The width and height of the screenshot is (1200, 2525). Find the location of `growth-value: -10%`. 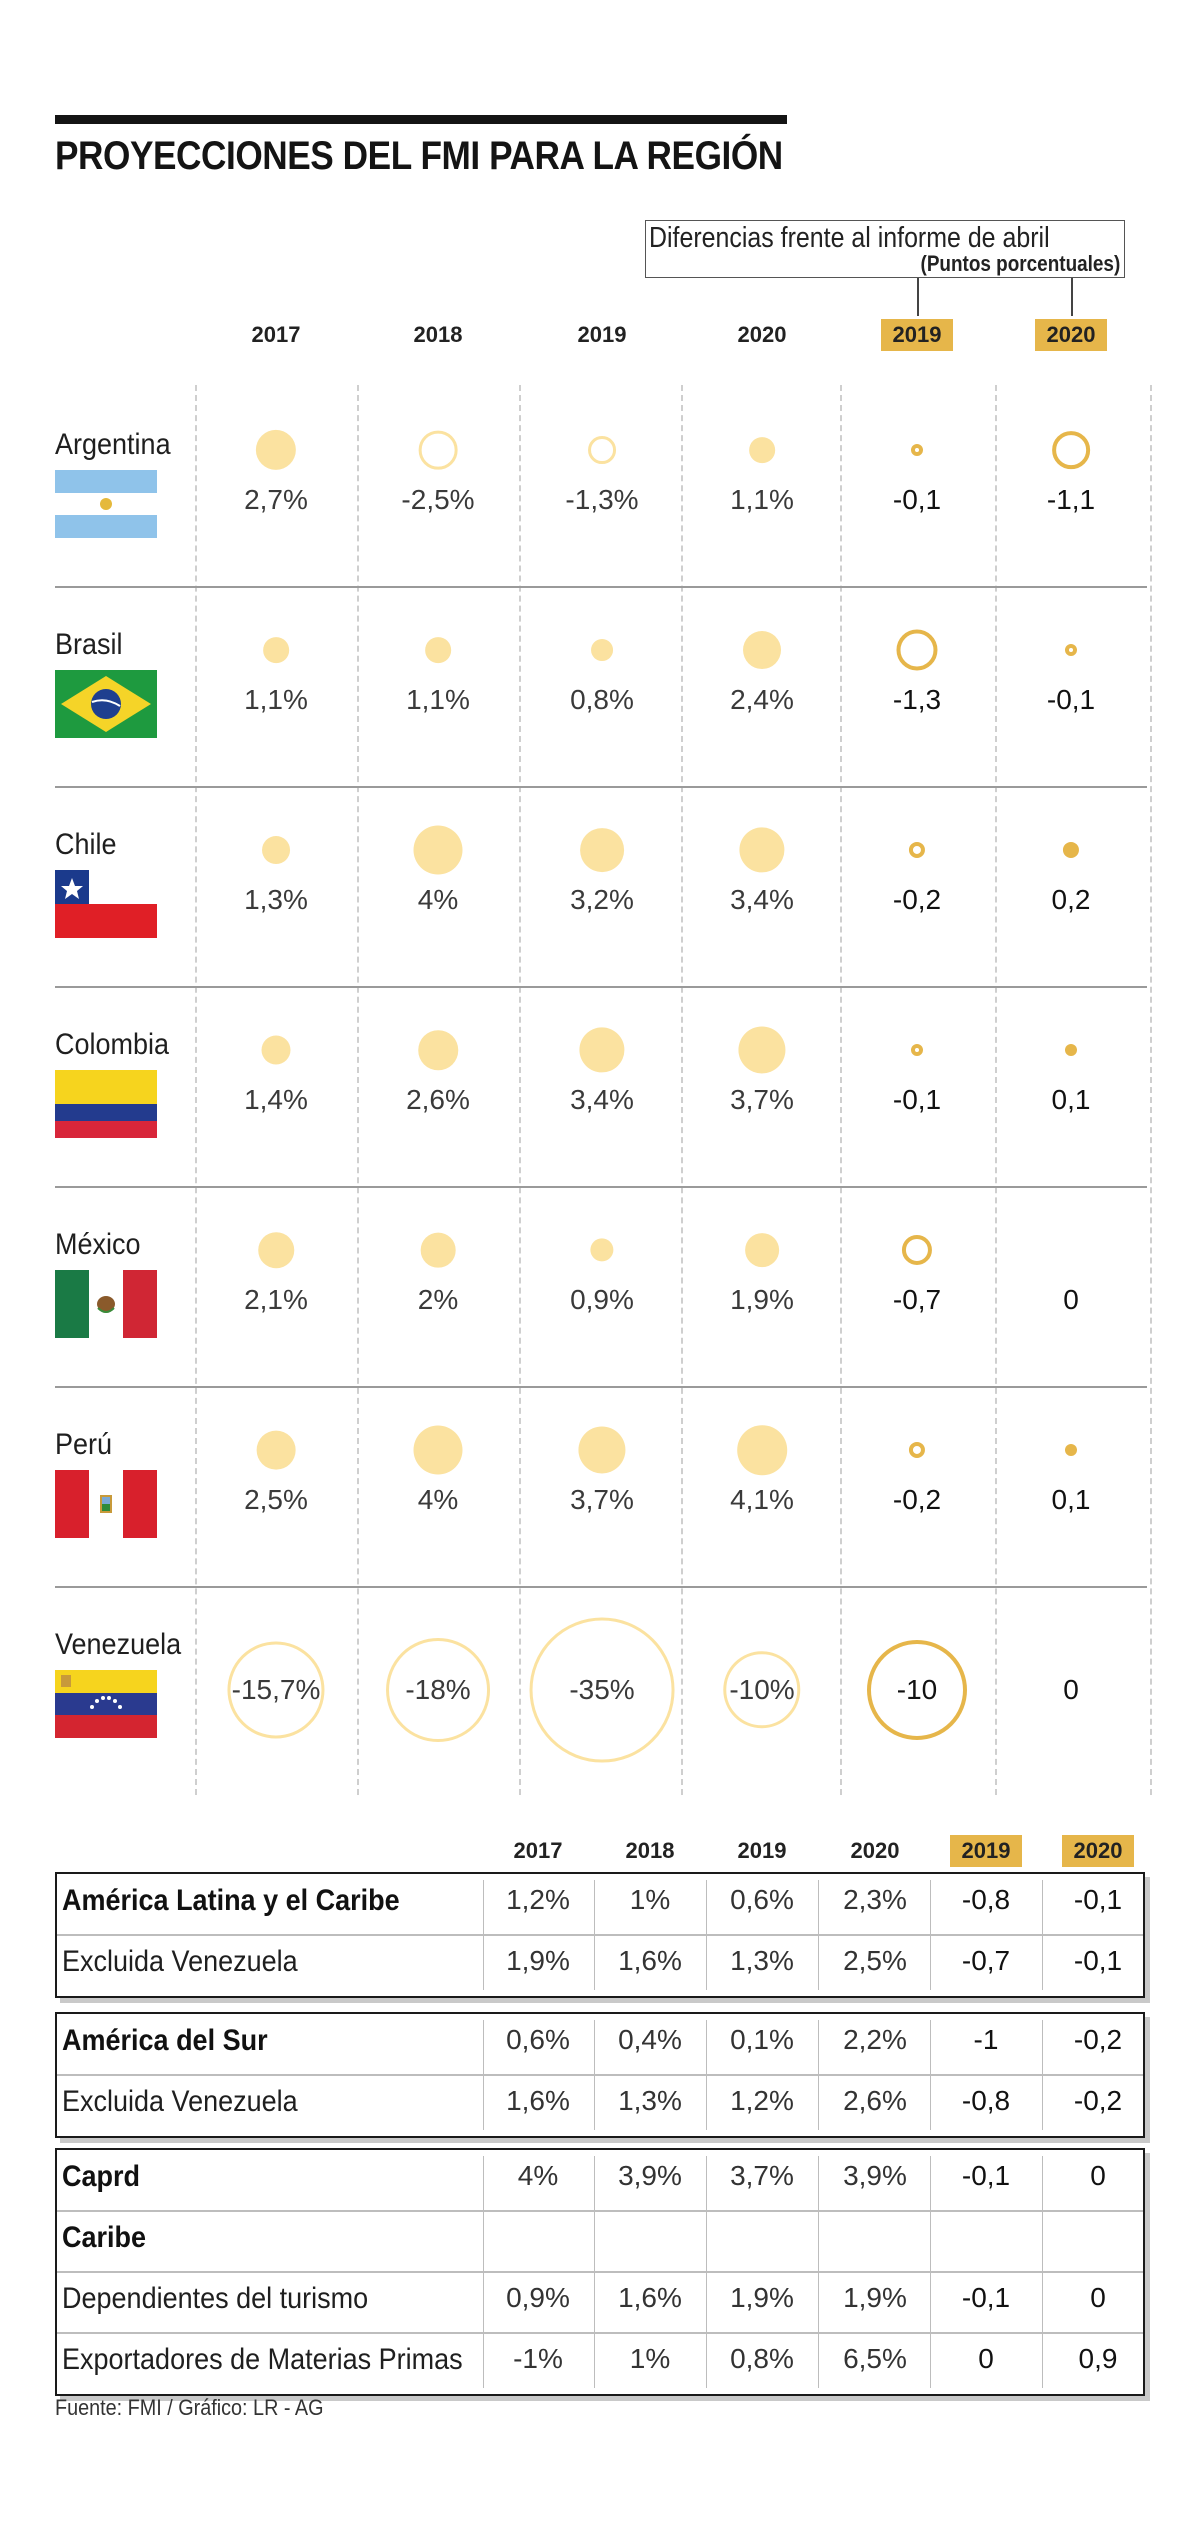

growth-value: -10% is located at coordinates (762, 1689).